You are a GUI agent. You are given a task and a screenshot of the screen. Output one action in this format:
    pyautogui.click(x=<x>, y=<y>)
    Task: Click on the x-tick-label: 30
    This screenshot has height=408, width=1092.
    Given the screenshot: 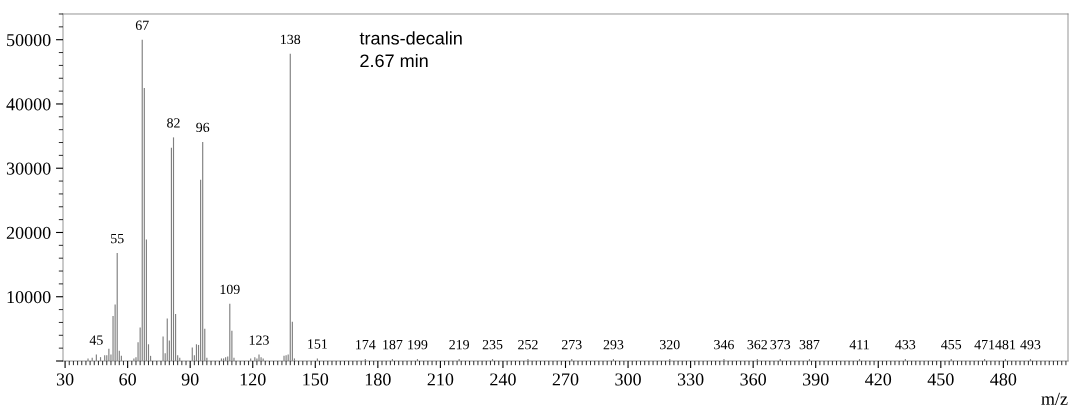 What is the action you would take?
    pyautogui.click(x=65, y=379)
    